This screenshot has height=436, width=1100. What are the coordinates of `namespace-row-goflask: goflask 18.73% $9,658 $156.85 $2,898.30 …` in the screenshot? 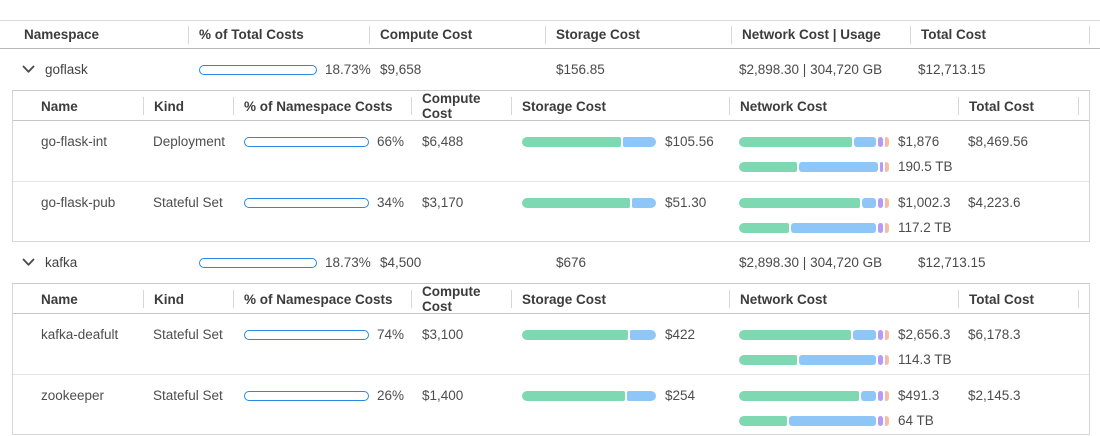 It's located at (550, 69).